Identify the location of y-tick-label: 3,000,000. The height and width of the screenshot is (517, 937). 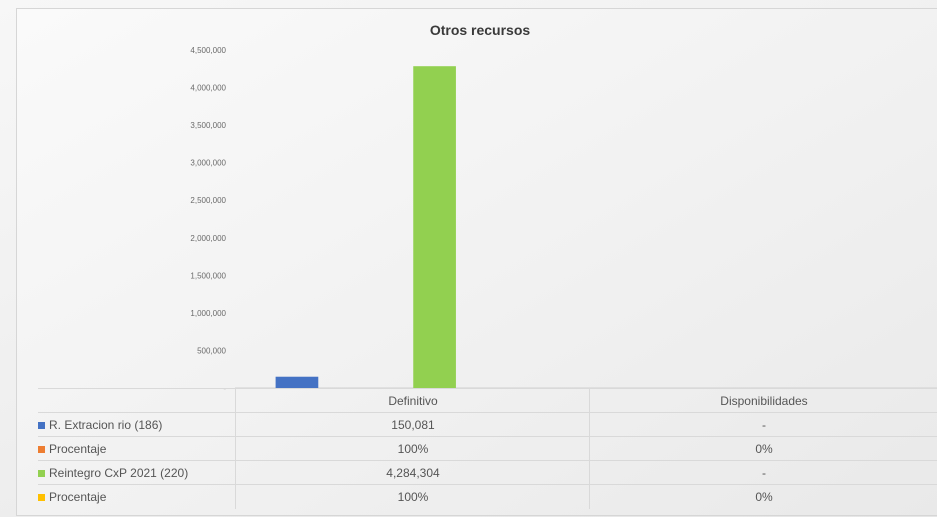
(208, 163).